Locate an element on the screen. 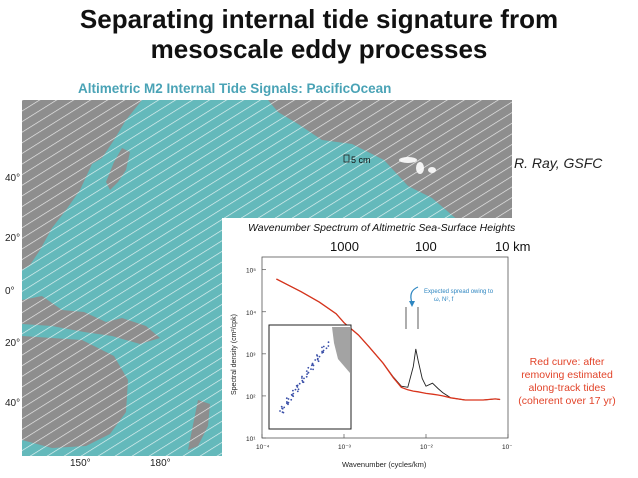  note-line: Red curve: after is located at coordinates (567, 362).